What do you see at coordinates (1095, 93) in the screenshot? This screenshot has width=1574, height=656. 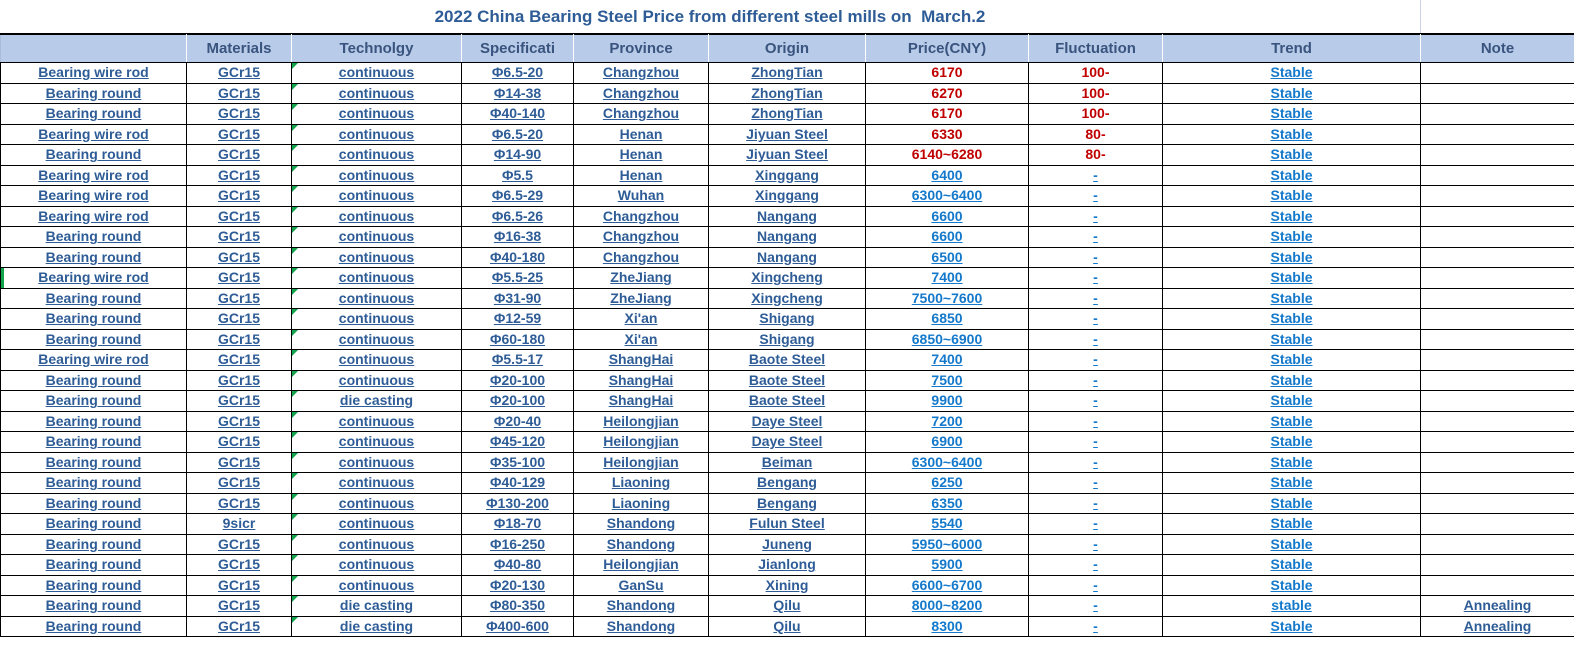 I see `cell-fluctuation: 100-` at bounding box center [1095, 93].